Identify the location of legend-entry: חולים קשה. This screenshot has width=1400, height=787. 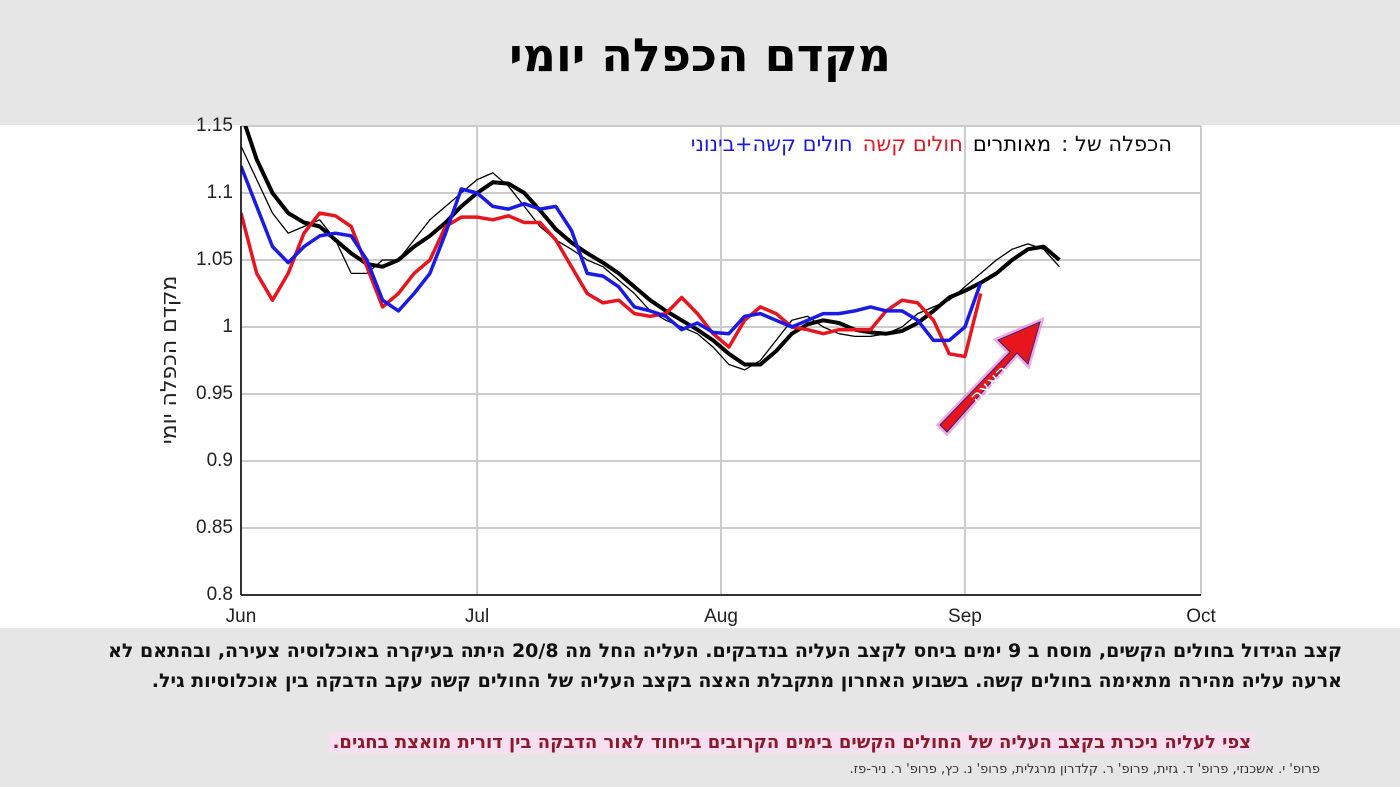
(912, 144).